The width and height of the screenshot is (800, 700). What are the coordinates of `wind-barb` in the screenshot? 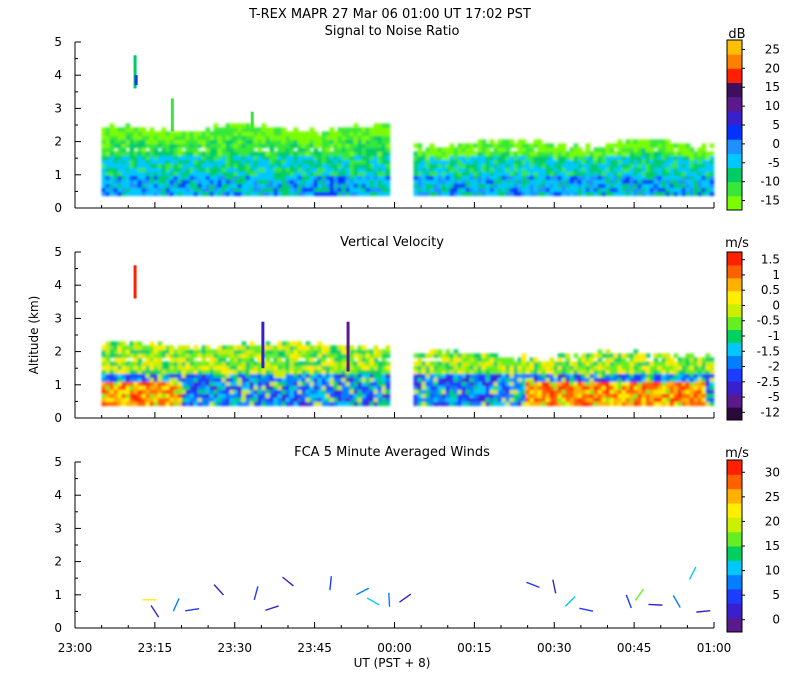 It's located at (703, 611).